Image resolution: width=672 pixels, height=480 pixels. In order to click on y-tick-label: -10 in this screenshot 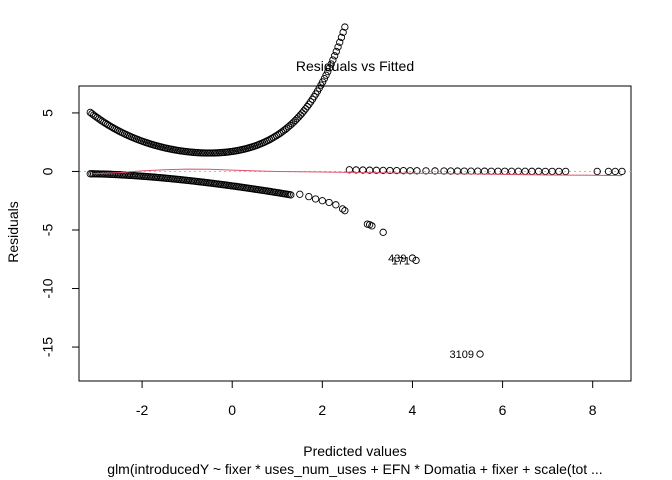, I will do `click(48, 288)`.